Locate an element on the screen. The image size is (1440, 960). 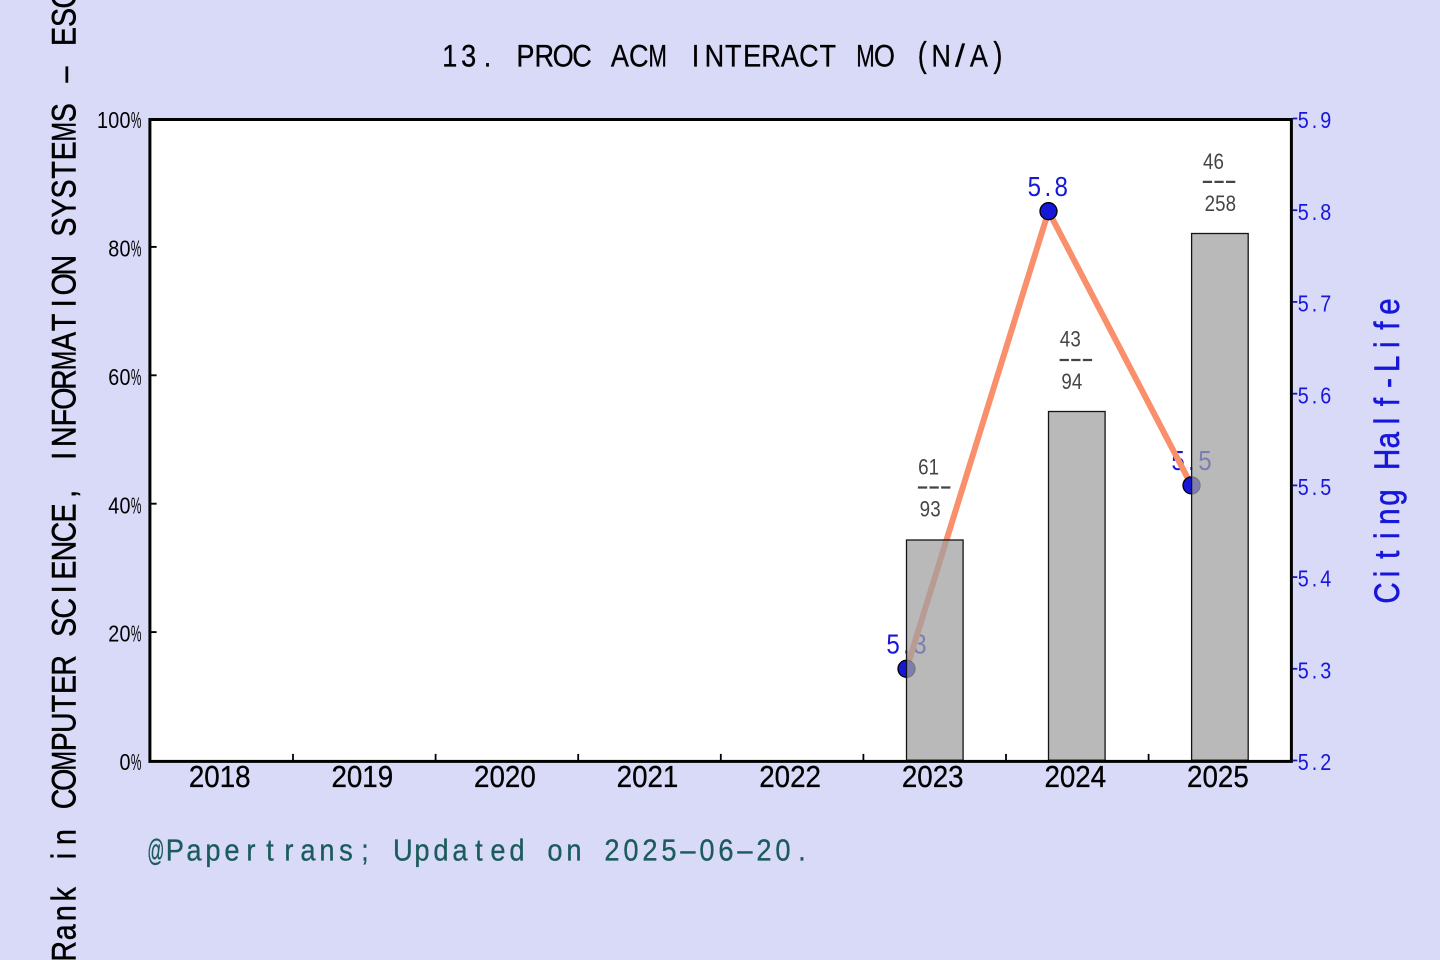
svg-text: s is located at coordinates (346, 851).